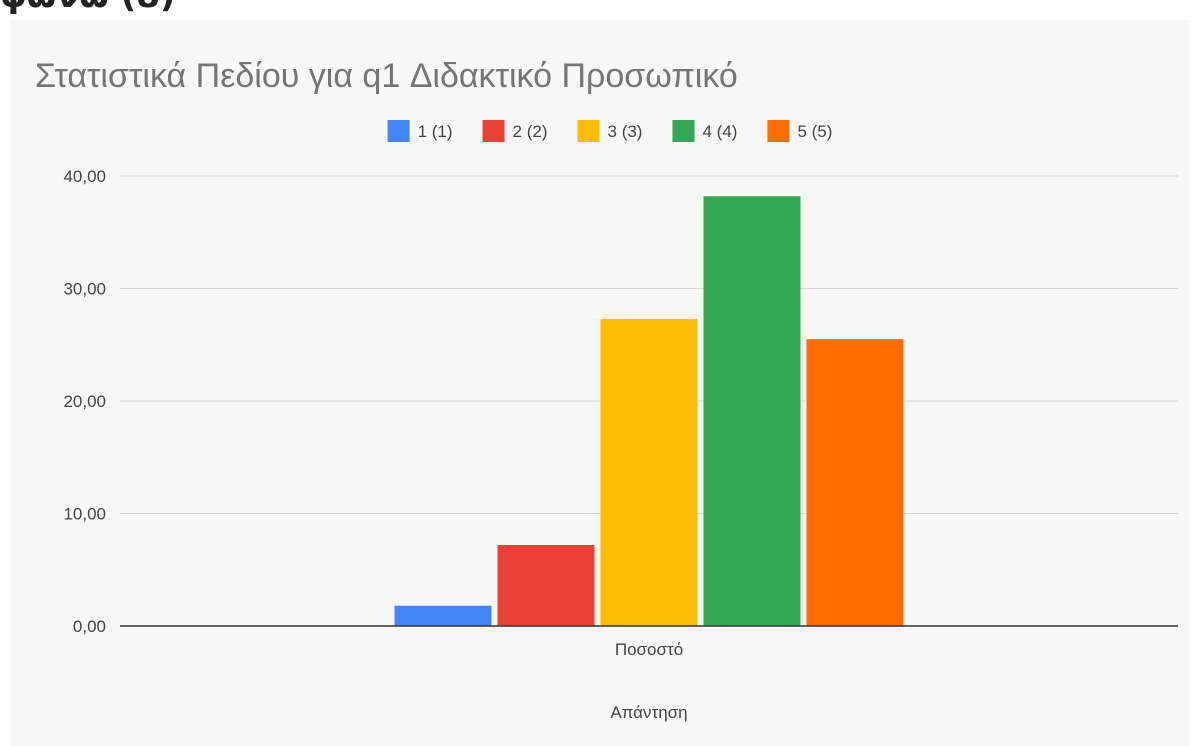  I want to click on legend: 1 (1) 2 (2) 3 (3) 4 (4) 5 (5), so click(609, 131).